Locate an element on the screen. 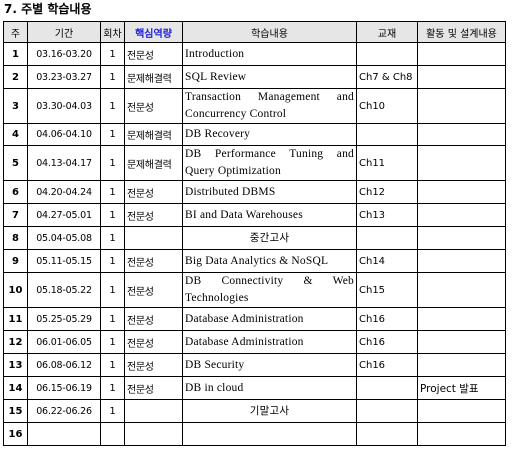 The width and height of the screenshot is (512, 456). week-cell: 9 is located at coordinates (15, 261).